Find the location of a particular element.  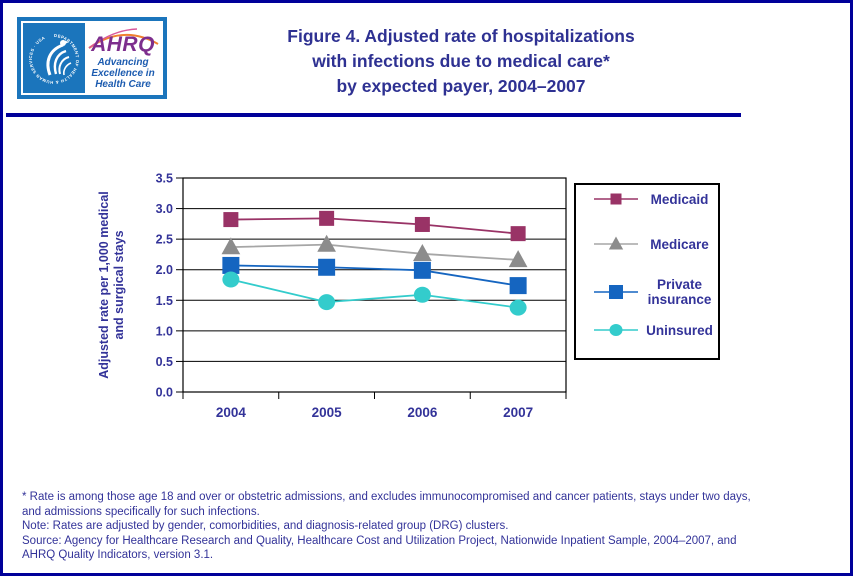

legend-marker-triangle-icon is located at coordinates (616, 243).